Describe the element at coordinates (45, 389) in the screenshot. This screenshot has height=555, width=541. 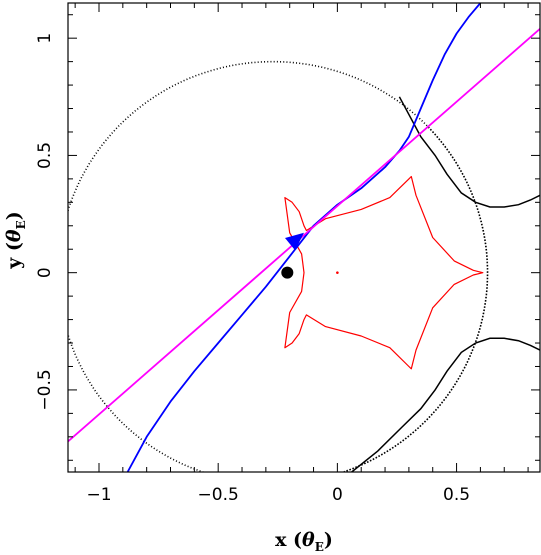
I see `y-tick-label: −0.5` at that location.